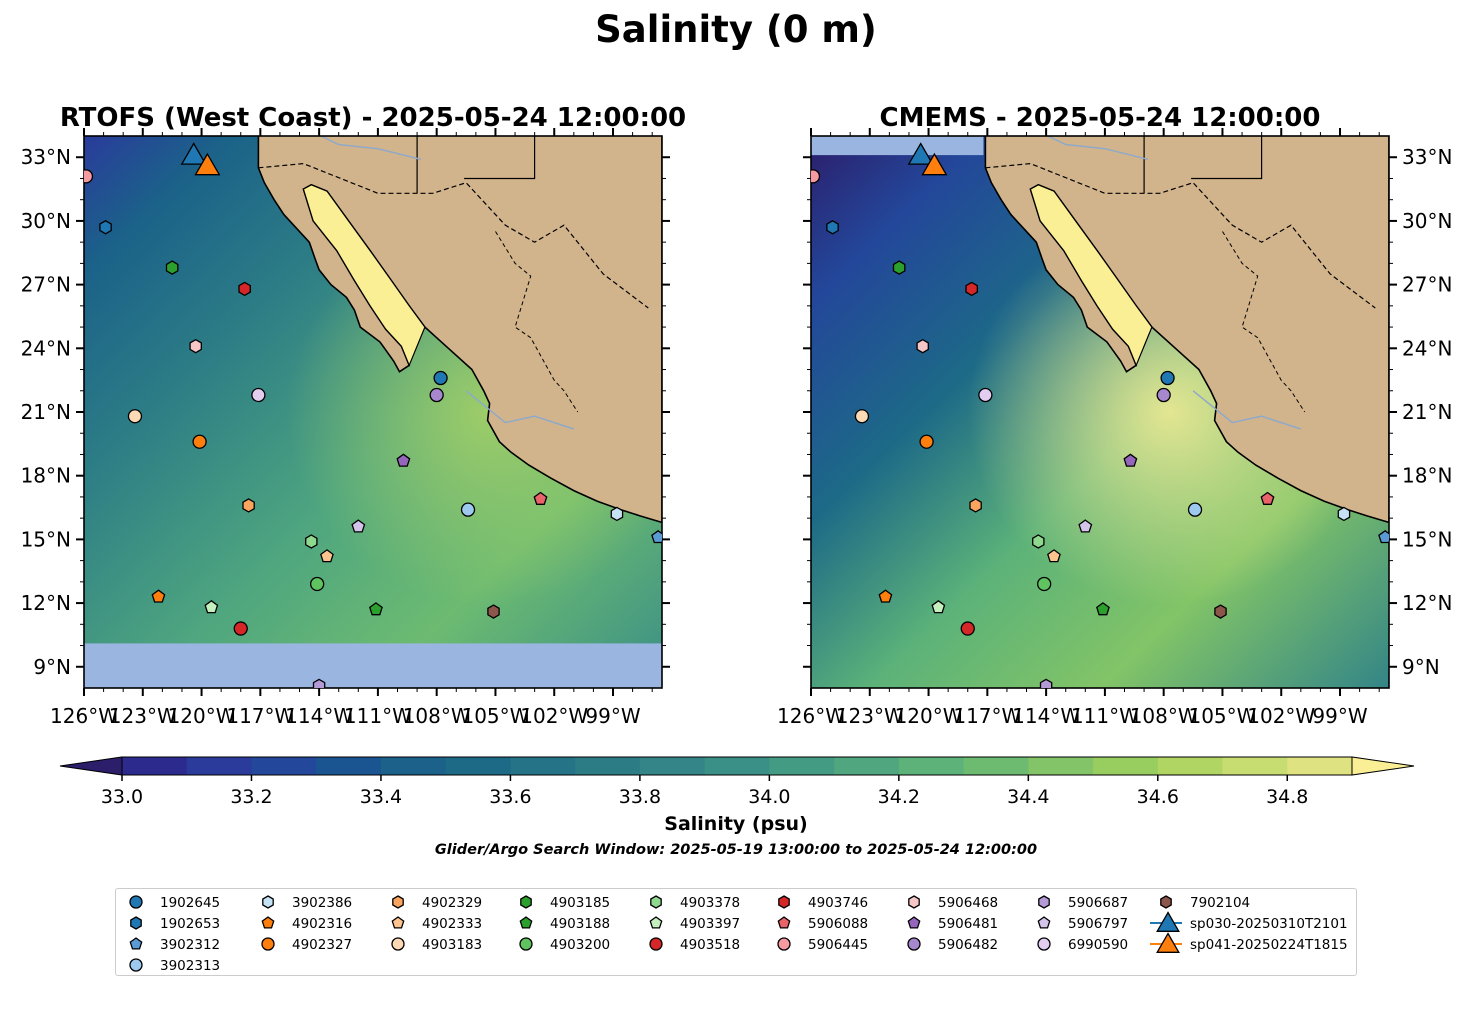 The width and height of the screenshot is (1473, 1014). I want to click on legend-entry: 5906687, so click(1083, 903).